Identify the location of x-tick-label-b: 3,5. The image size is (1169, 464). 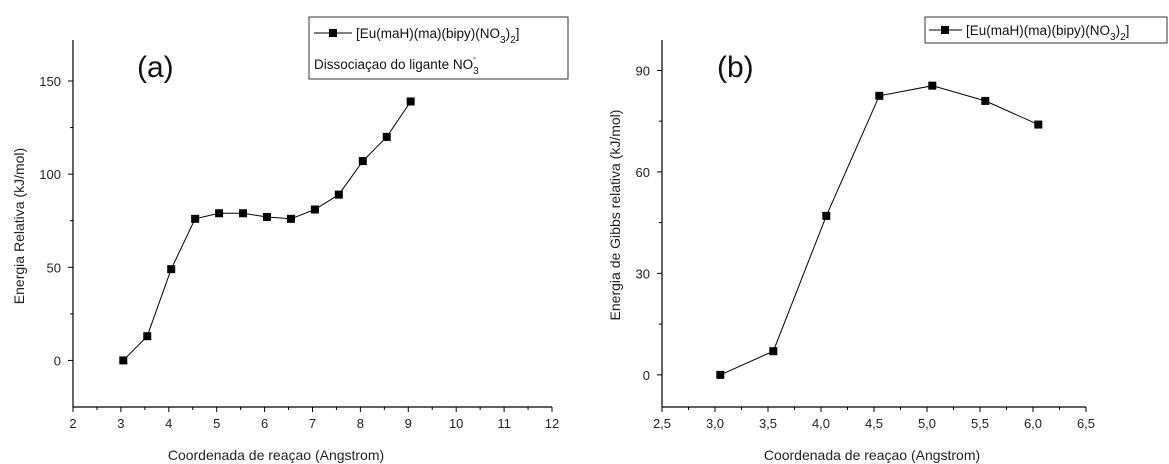
(768, 423).